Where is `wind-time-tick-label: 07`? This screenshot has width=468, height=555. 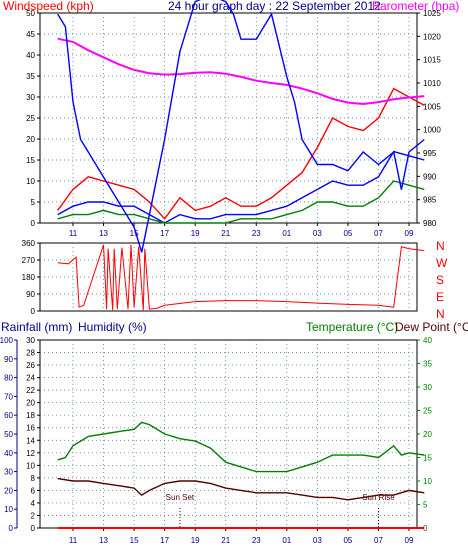
wind-time-tick-label: 07 is located at coordinates (378, 233).